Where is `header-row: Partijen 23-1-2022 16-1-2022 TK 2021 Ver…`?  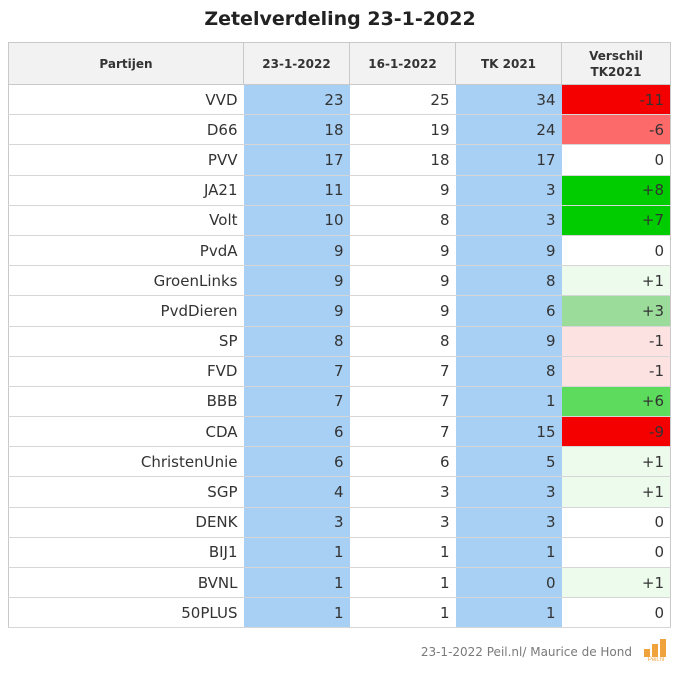 header-row: Partijen 23-1-2022 16-1-2022 TK 2021 Ver… is located at coordinates (339, 63).